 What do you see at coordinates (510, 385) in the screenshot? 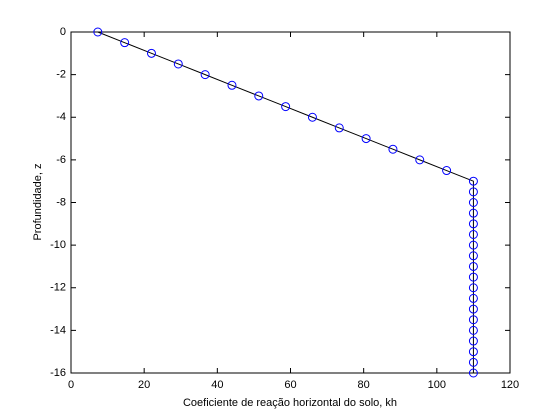
I see `x-tick-label: 120` at bounding box center [510, 385].